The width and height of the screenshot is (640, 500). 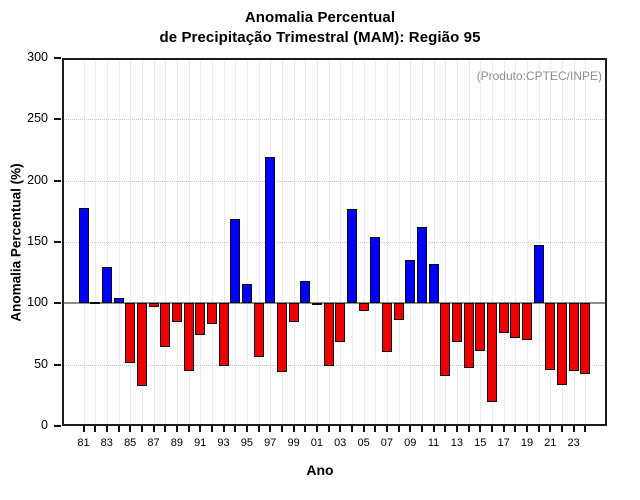 What do you see at coordinates (37, 302) in the screenshot?
I see `y-tick-label-100: 100` at bounding box center [37, 302].